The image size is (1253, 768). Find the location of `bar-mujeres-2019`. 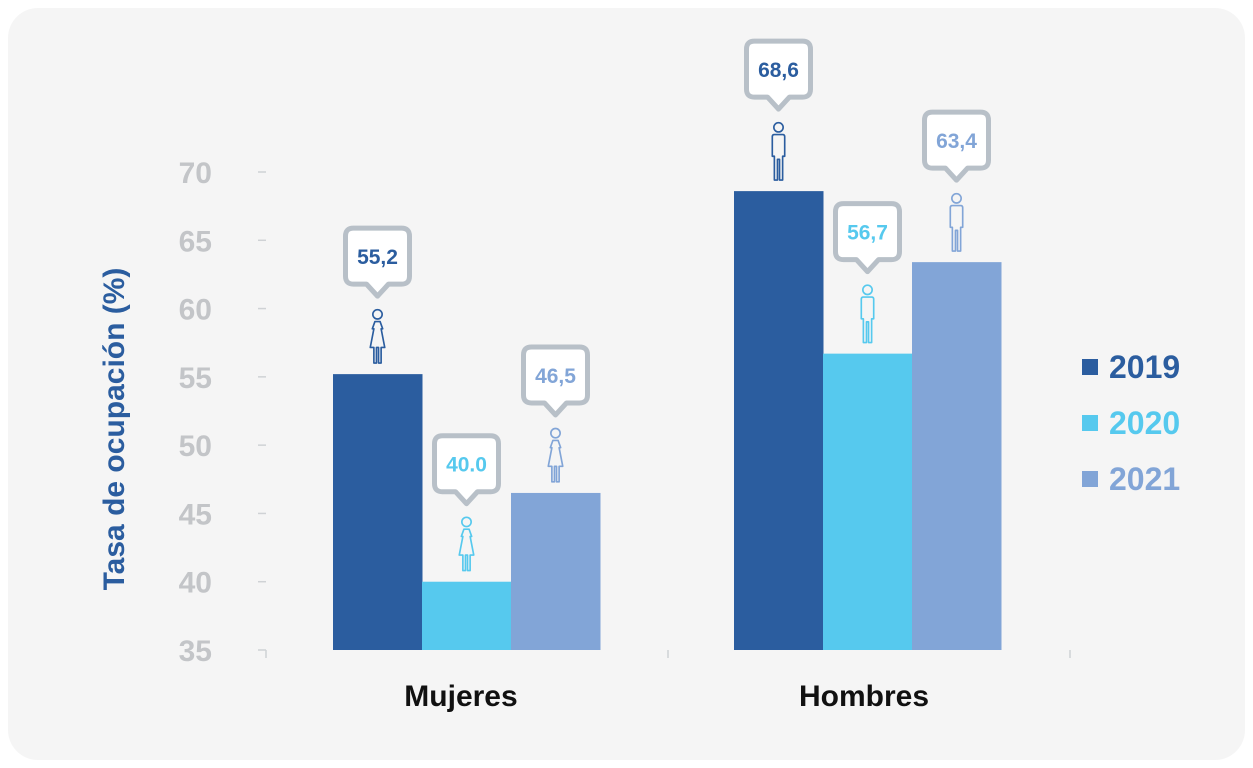

bar-mujeres-2019 is located at coordinates (378, 512).